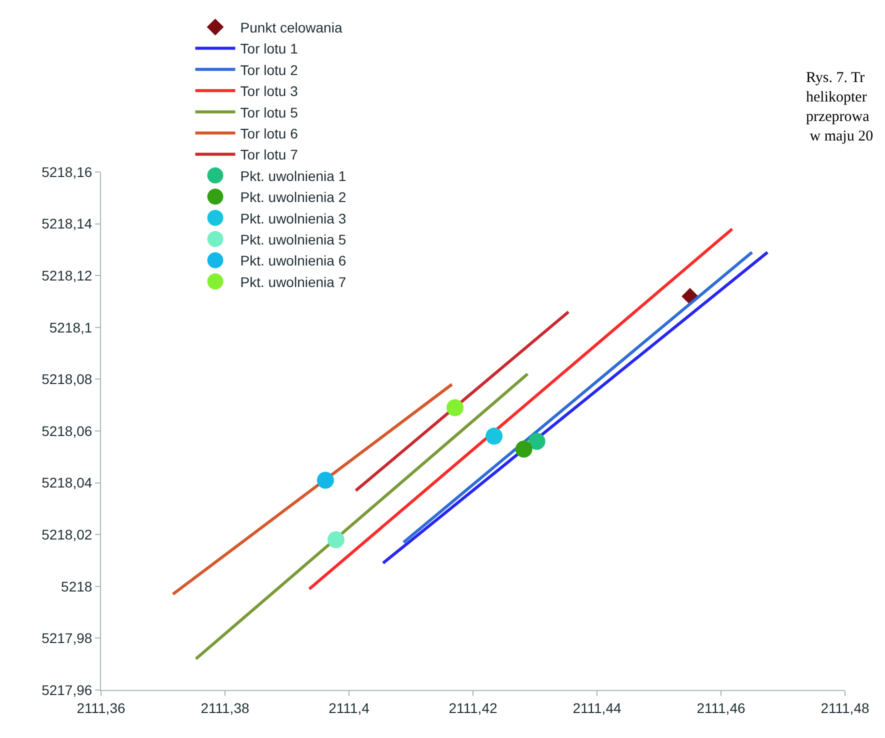 Image resolution: width=885 pixels, height=738 pixels. Describe the element at coordinates (845, 708) in the screenshot. I see `x-tick-label: 2111,48` at that location.